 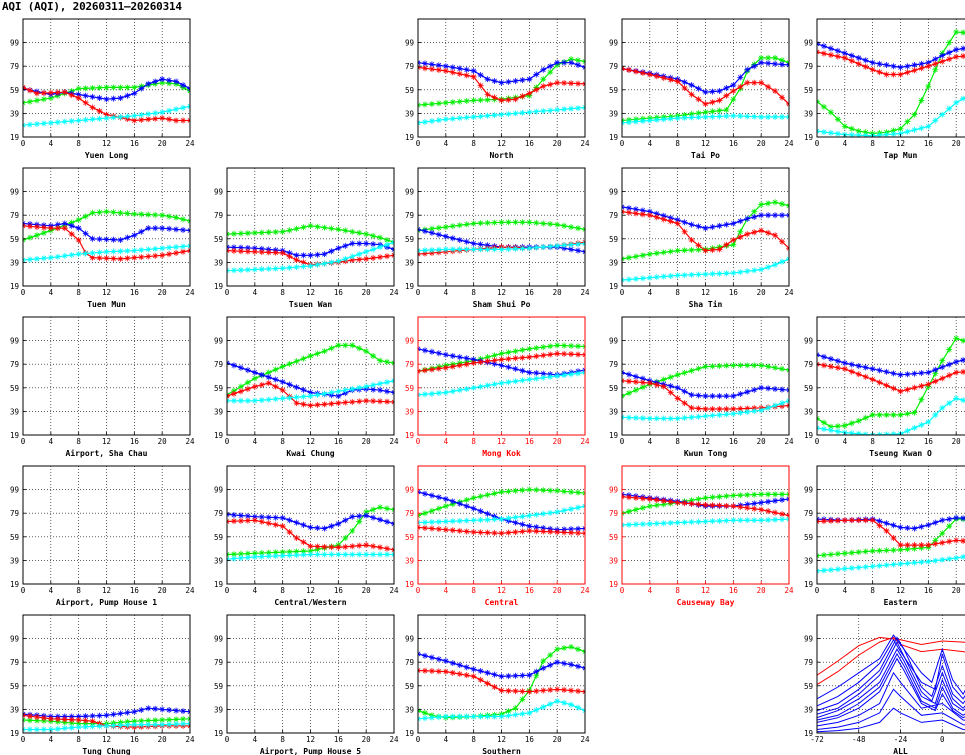 What do you see at coordinates (311, 304) in the screenshot?
I see `panel-title: Tsuen Wan` at bounding box center [311, 304].